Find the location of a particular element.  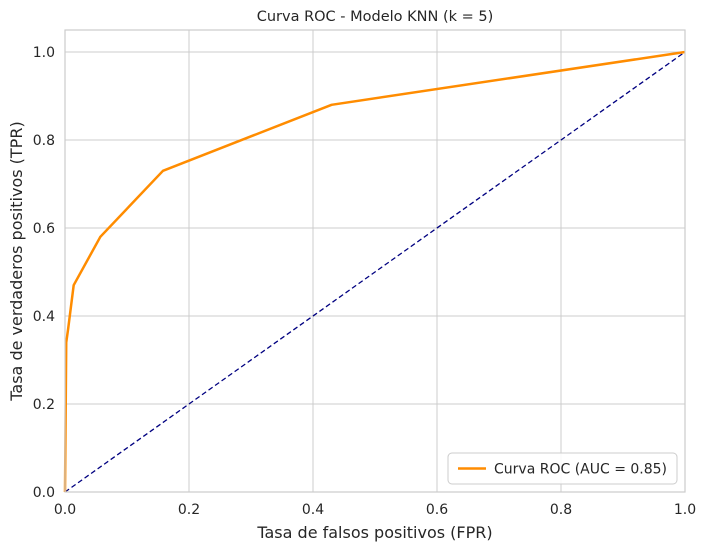

legend-box is located at coordinates (562, 468).